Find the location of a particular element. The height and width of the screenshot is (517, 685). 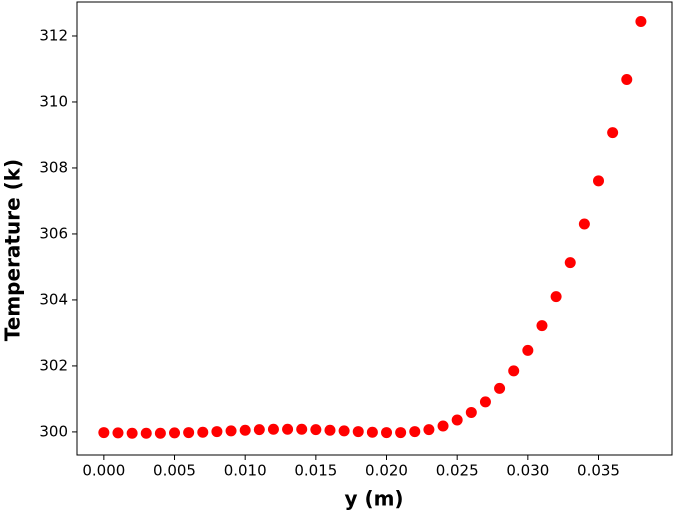

x-tick-label: 0.015 is located at coordinates (315, 471).